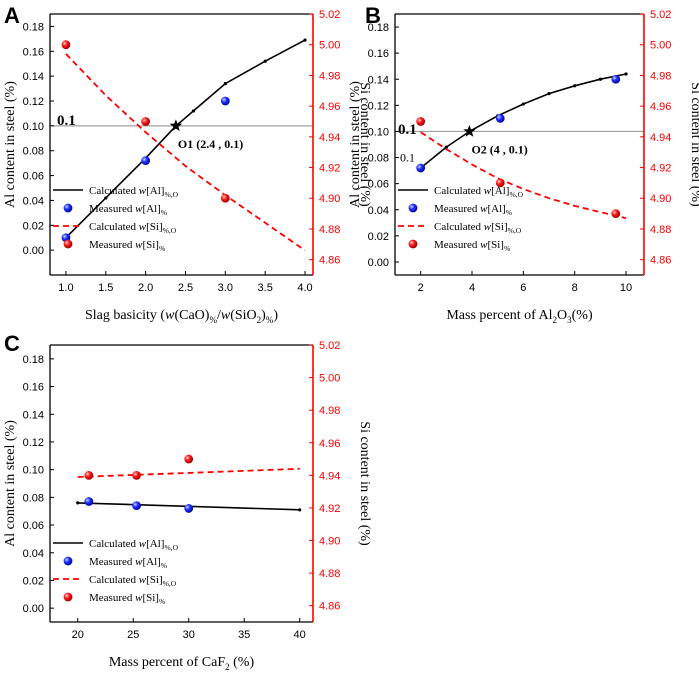  I want to click on x-title-part: (SiO, so click(243, 315).